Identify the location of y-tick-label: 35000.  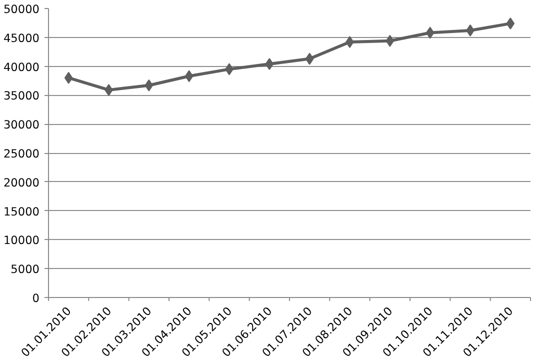
(21, 95).